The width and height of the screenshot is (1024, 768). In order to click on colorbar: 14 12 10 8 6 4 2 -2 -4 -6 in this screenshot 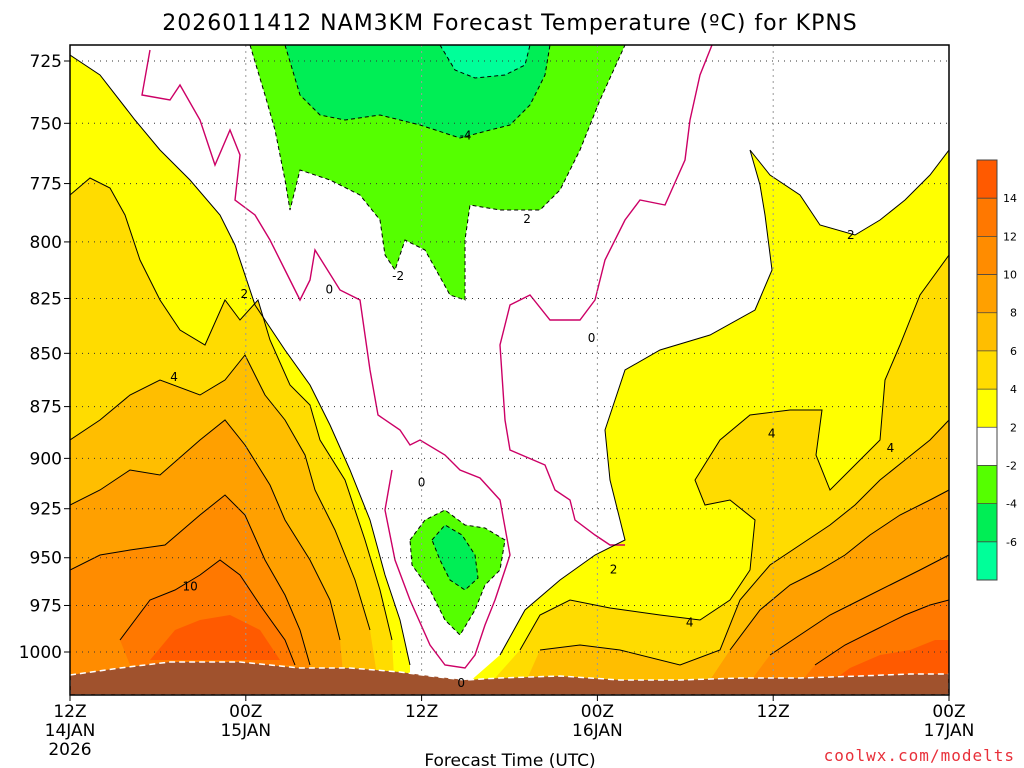, I will do `click(996, 370)`.